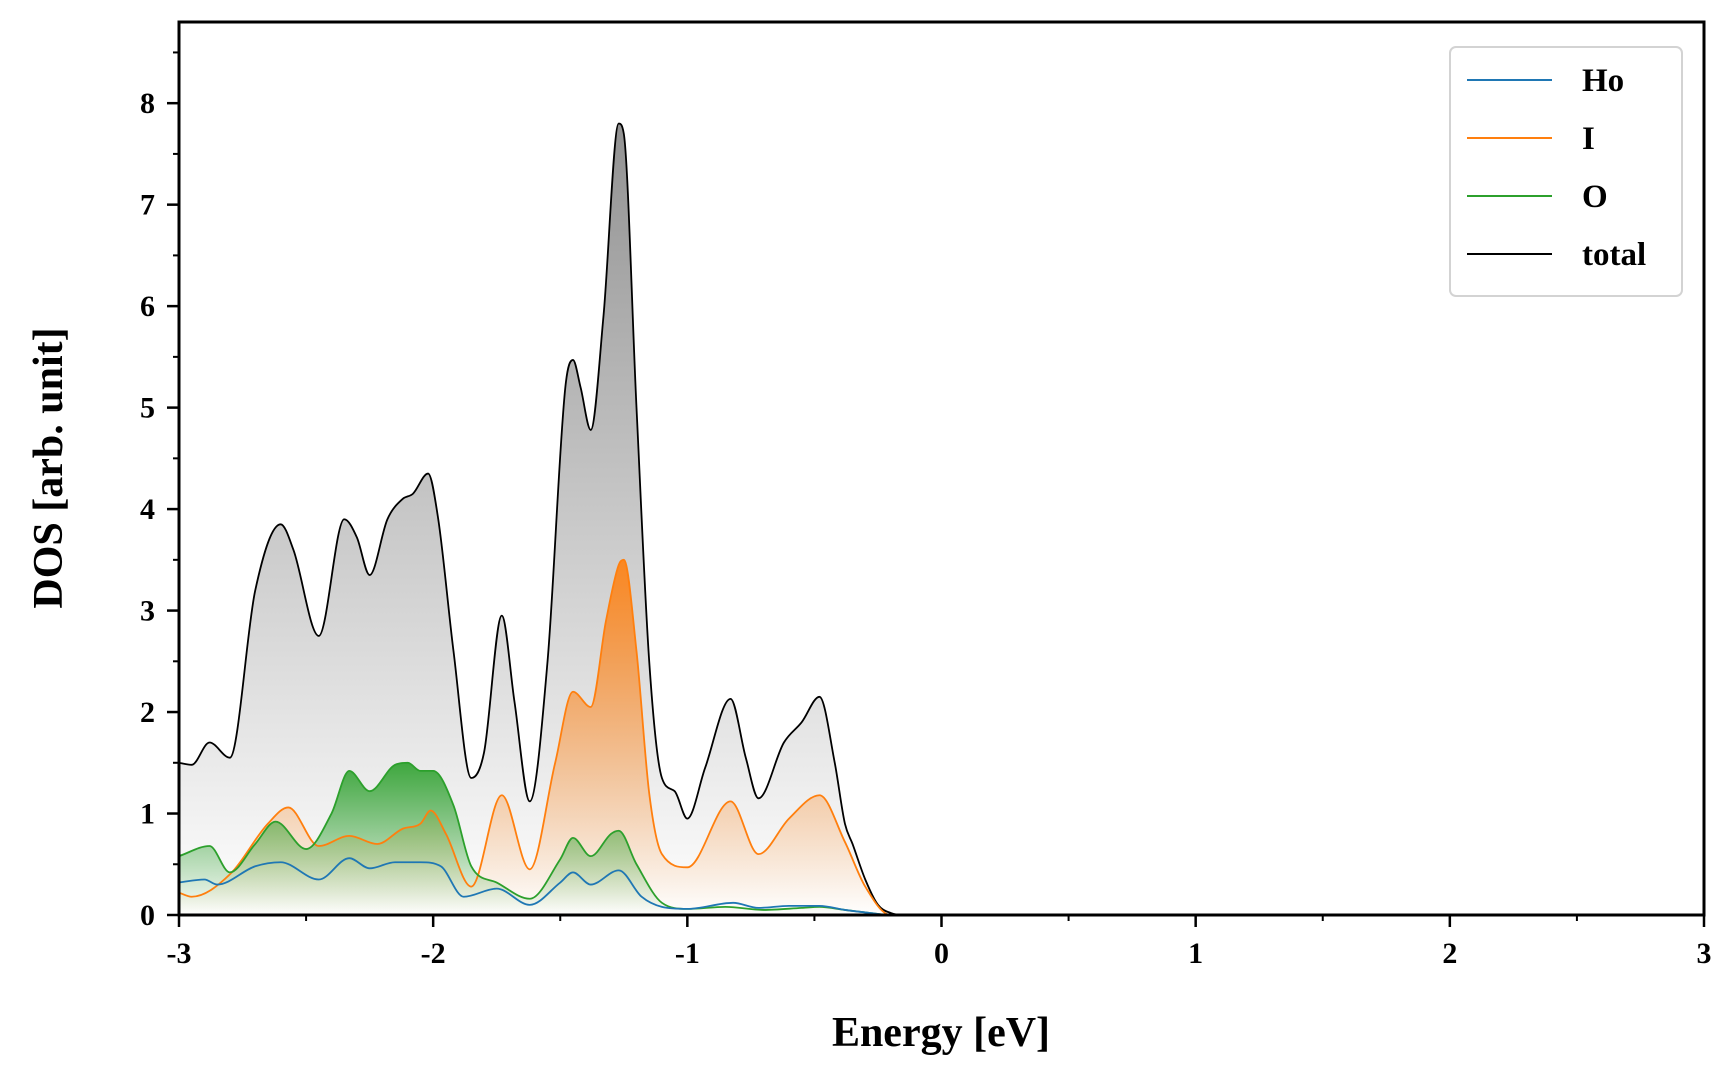  I want to click on x-tick-label: 3, so click(1704, 953).